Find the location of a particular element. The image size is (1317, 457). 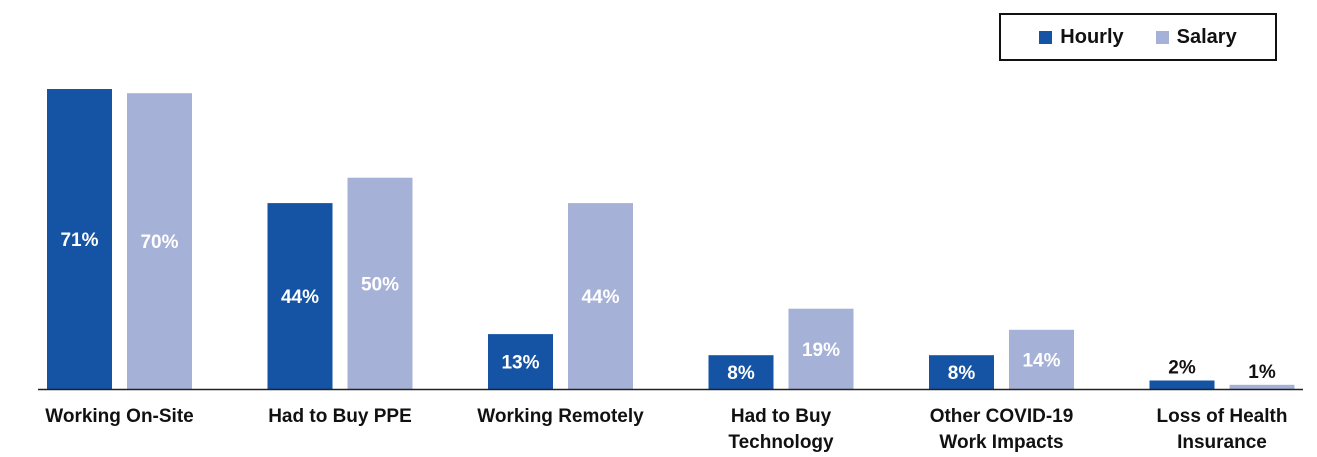

bar-salary-working-remotely is located at coordinates (600, 296).